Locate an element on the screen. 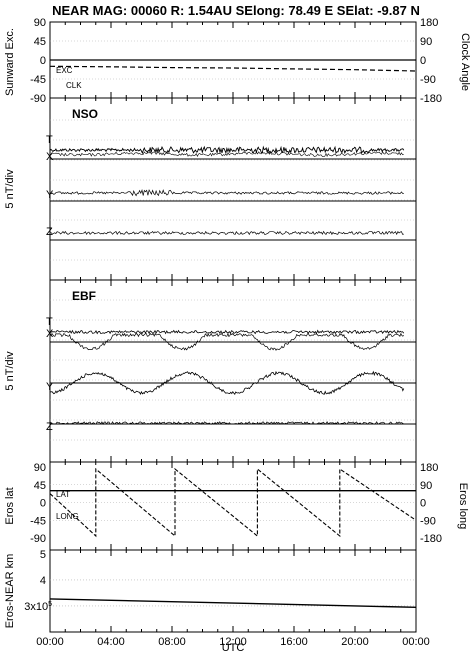 The width and height of the screenshot is (473, 656). nso-label: NSO is located at coordinates (85, 114).